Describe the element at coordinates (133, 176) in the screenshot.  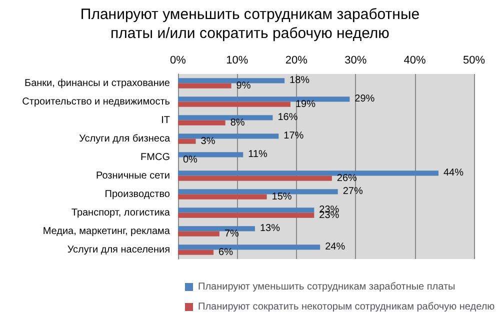
I see `y-tick-label: Розничные сети` at that location.